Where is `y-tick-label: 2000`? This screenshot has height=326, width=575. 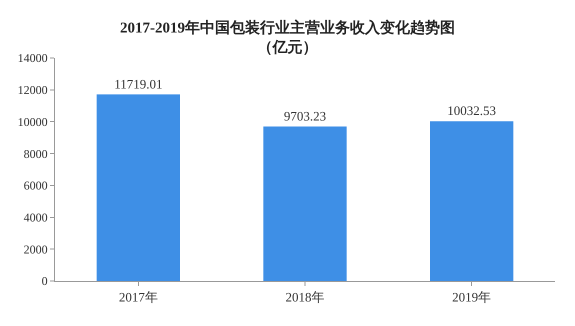 y-tick-label: 2000 is located at coordinates (36, 249).